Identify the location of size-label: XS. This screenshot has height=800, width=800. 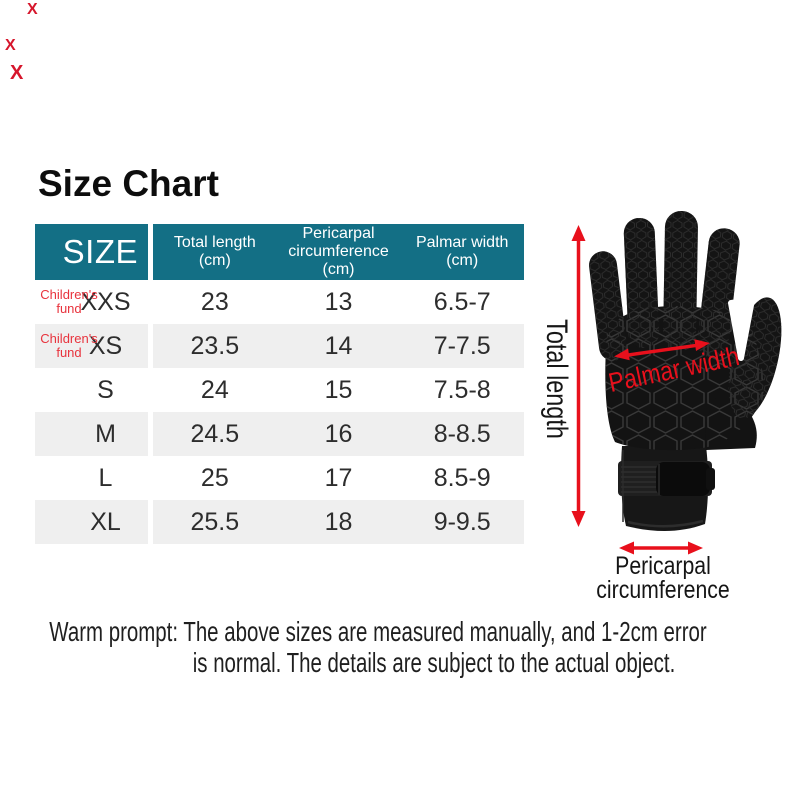
(105, 345).